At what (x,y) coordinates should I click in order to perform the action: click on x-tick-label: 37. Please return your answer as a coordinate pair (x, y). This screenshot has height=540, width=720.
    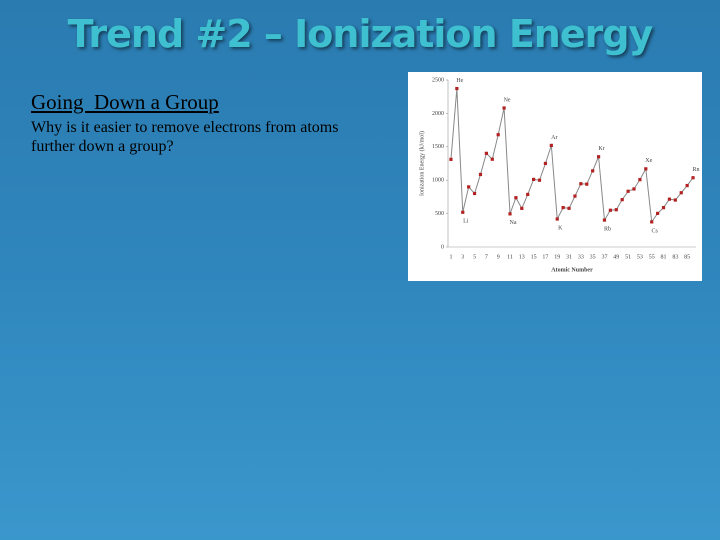
    Looking at the image, I should click on (604, 257).